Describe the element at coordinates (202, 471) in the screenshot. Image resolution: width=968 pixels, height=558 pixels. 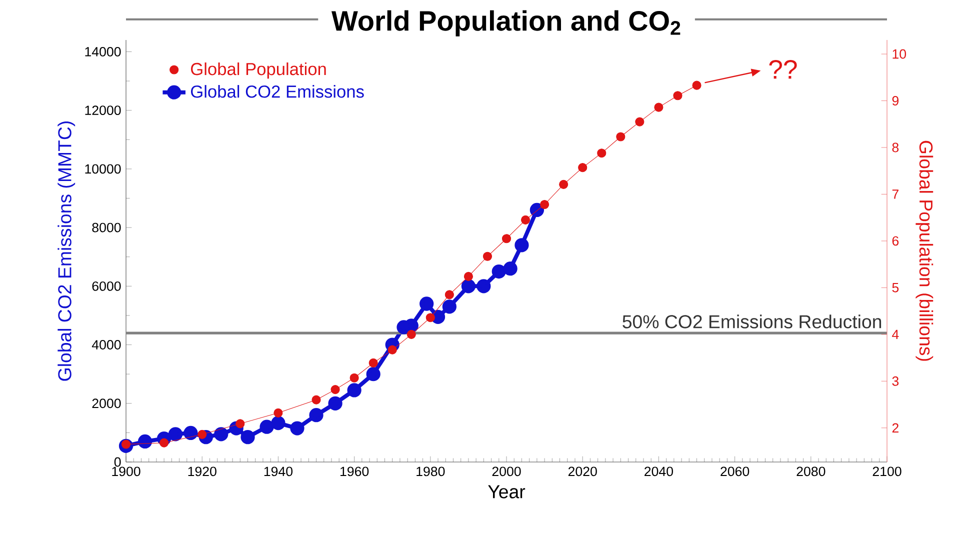
I see `x-tick-label: 1920` at that location.